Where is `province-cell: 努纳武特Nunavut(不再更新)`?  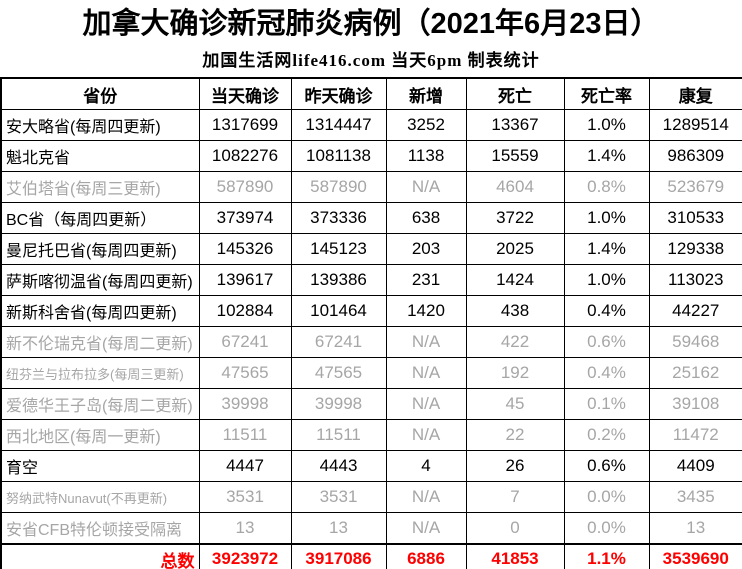
province-cell: 努纳武特Nunavut(不再更新) is located at coordinates (100, 497).